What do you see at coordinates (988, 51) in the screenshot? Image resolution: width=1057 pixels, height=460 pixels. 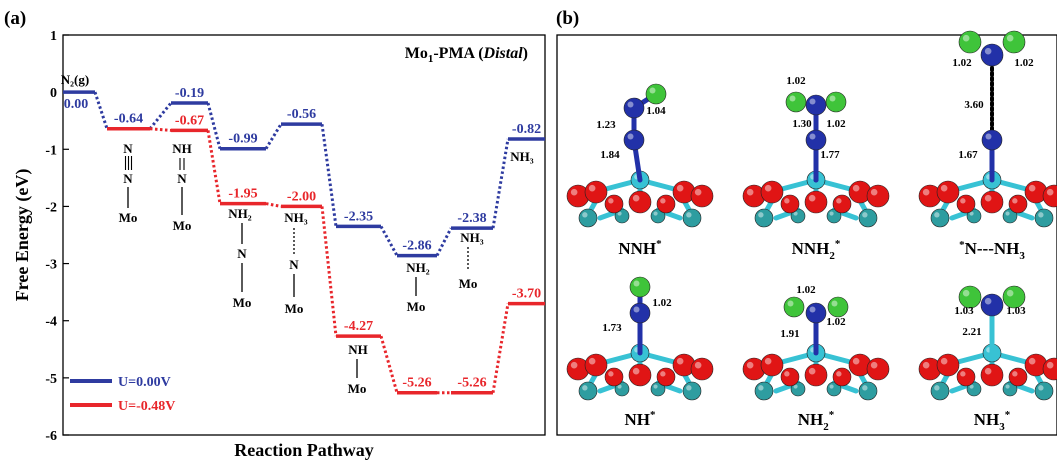 I see `s2-n2-shine` at bounding box center [988, 51].